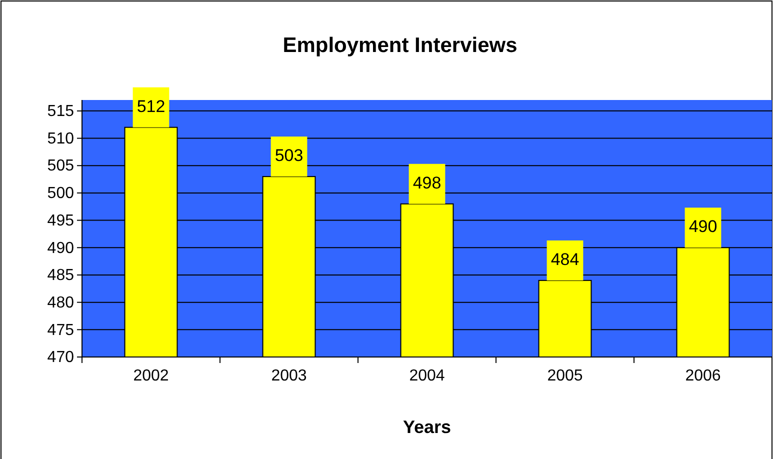  I want to click on y-tick-label: 515, so click(60, 111).